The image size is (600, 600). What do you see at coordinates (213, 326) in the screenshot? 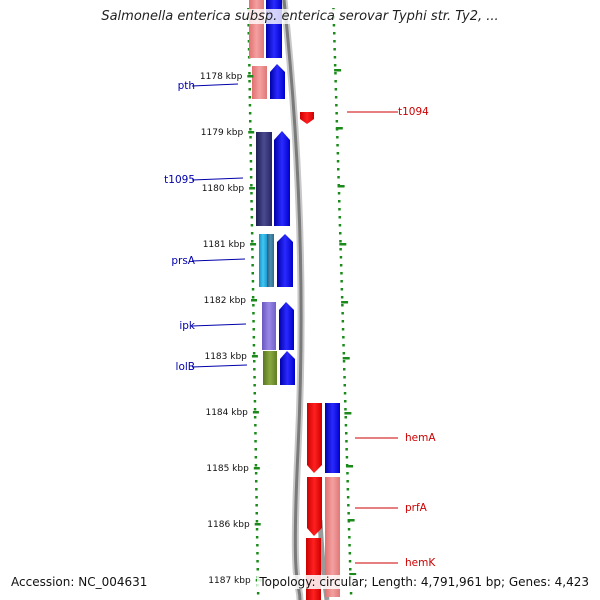
I see `left-gene-label: ipk` at bounding box center [213, 326].